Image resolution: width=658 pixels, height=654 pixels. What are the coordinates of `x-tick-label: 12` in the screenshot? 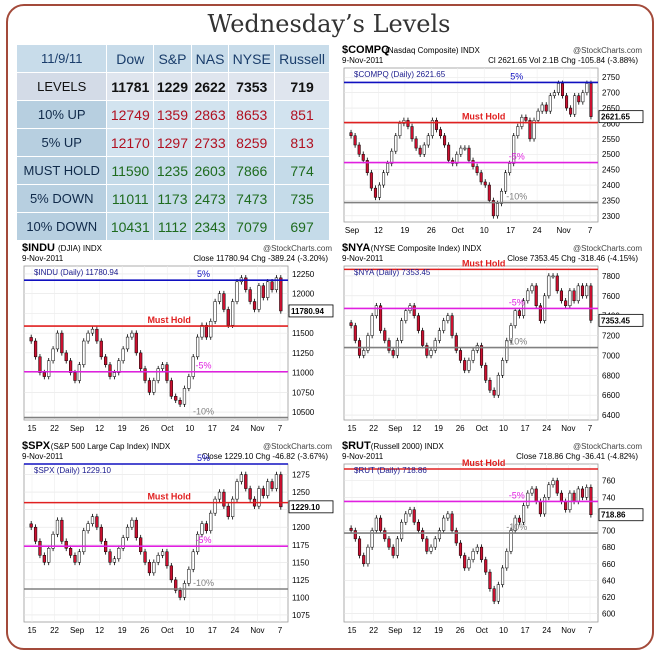 It's located at (416, 428).